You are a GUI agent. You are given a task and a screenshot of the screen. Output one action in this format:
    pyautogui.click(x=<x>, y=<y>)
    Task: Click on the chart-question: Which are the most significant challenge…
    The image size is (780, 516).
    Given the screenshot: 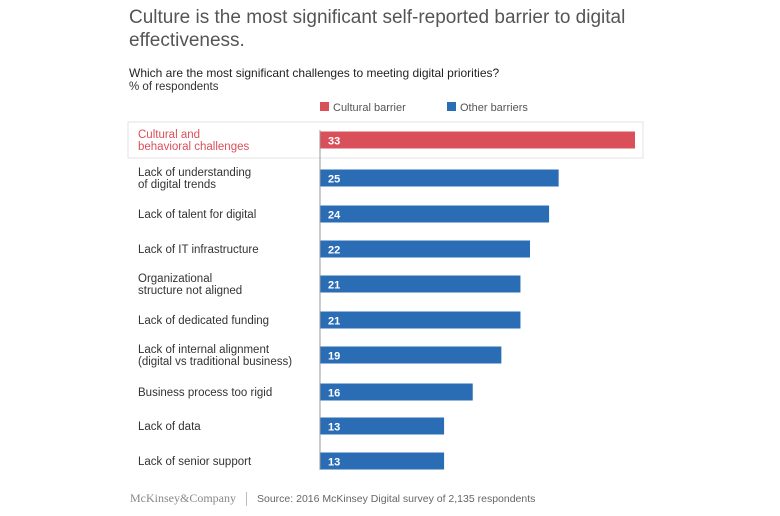 What is the action you would take?
    pyautogui.click(x=314, y=73)
    